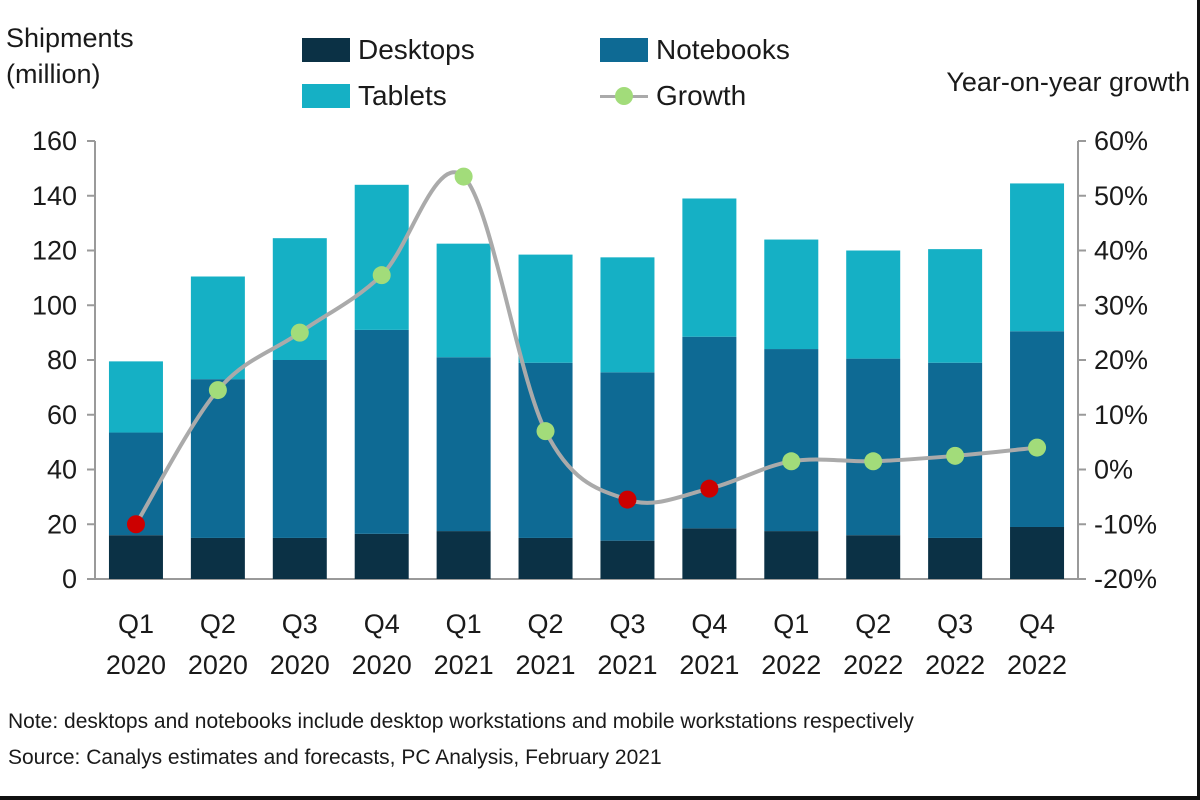 The width and height of the screenshot is (1200, 800). What do you see at coordinates (1113, 470) in the screenshot?
I see `y2-tick-label: 0%` at bounding box center [1113, 470].